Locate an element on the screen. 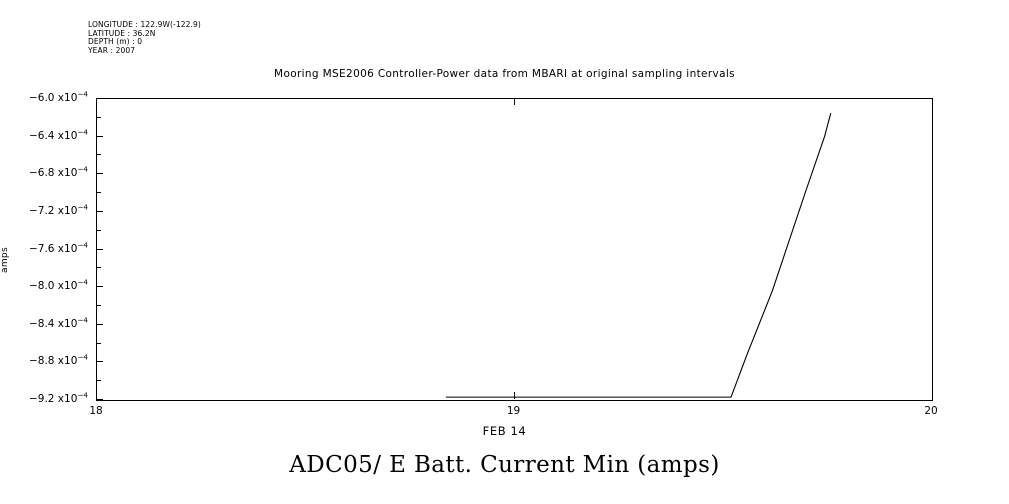 The height and width of the screenshot is (504, 1009). x-axis-tick-label: 18 is located at coordinates (96, 411).